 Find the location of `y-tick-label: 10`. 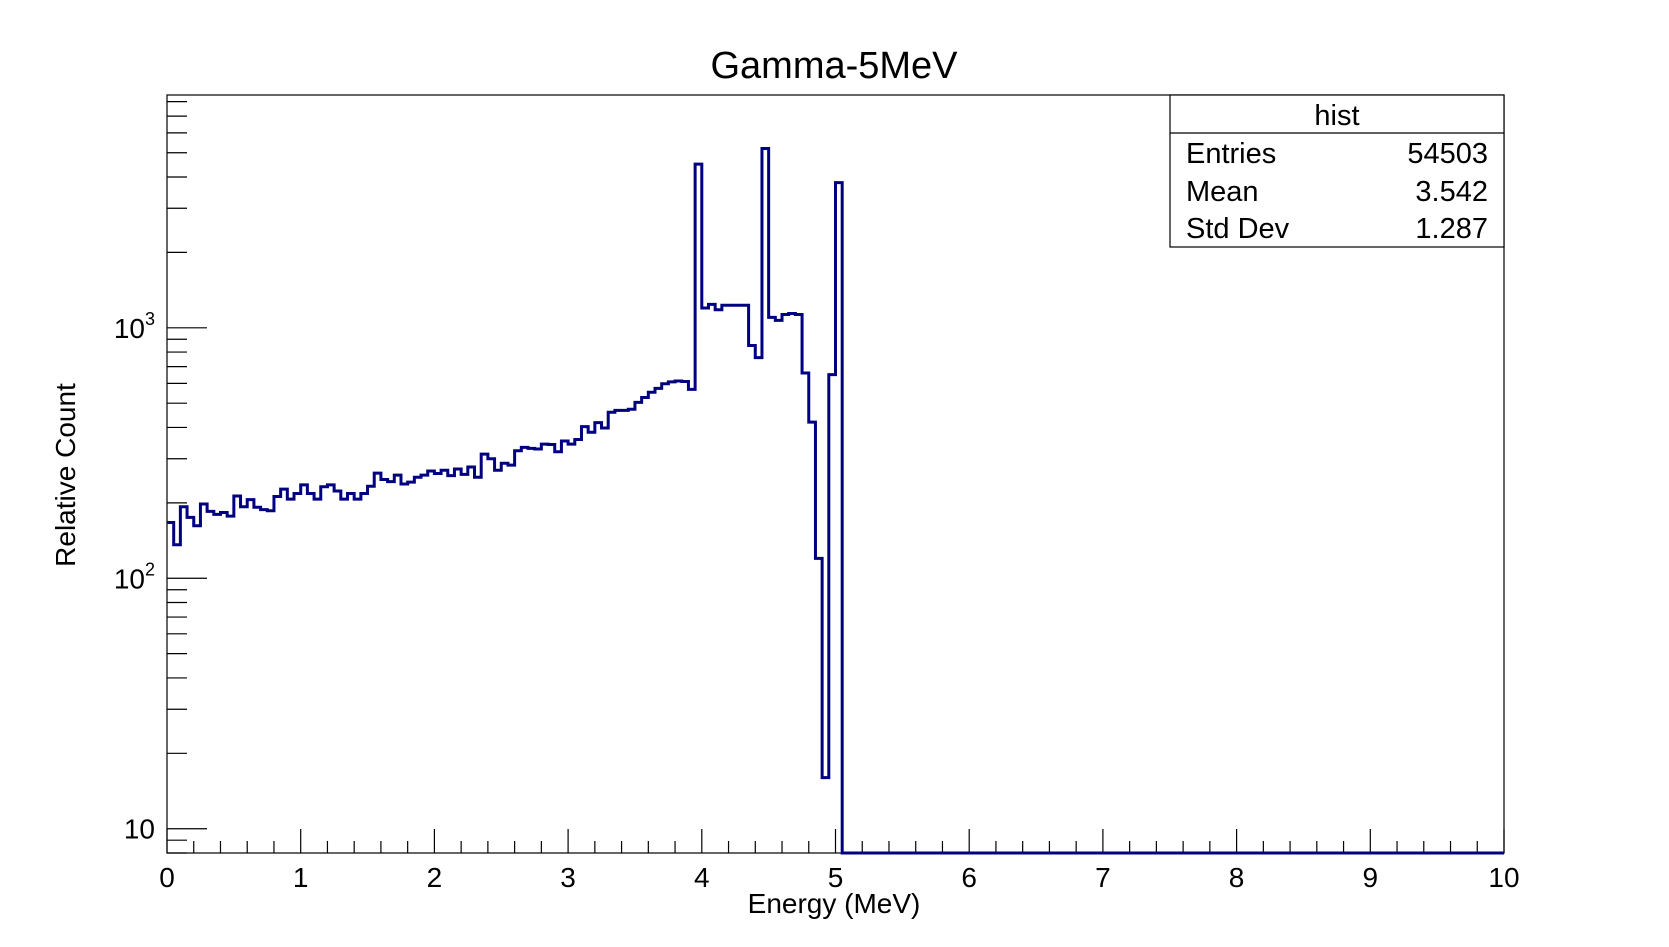

y-tick-label: 10 is located at coordinates (139, 829).